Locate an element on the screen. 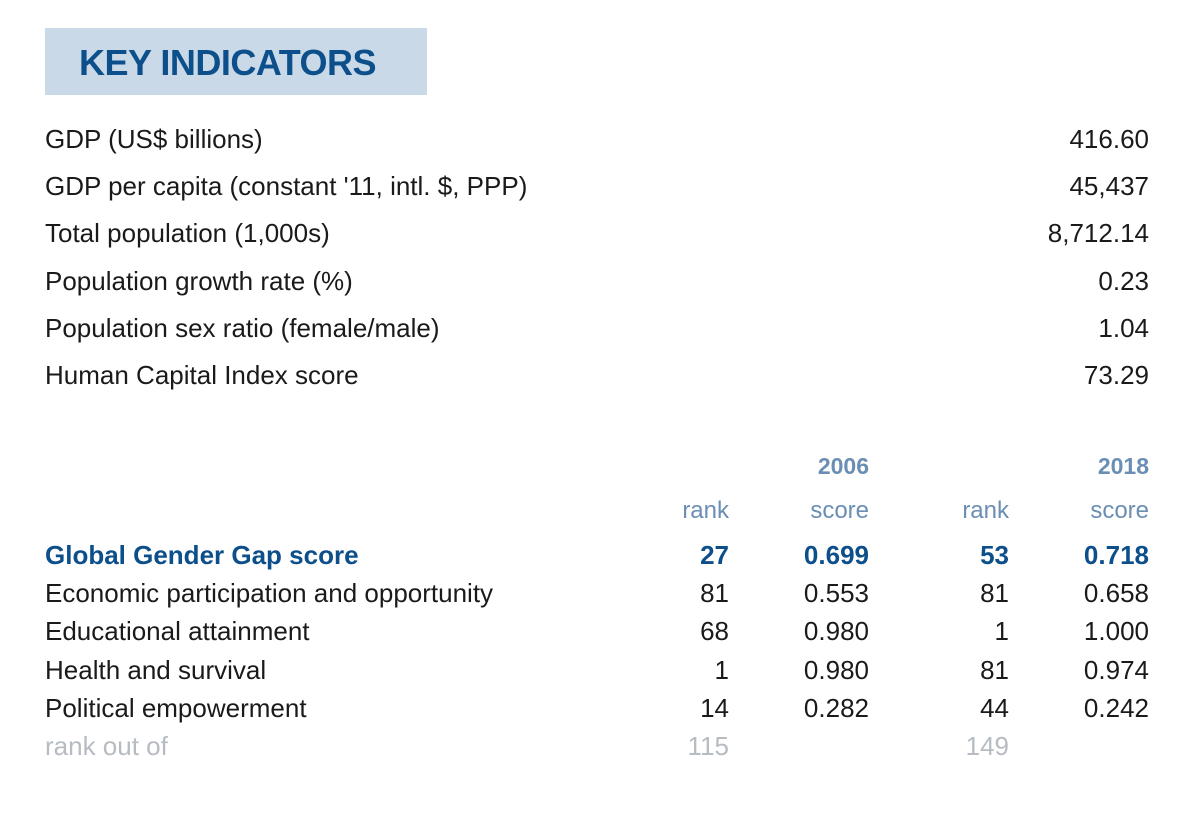 The image size is (1200, 826). indicator-label: Total population (1,000s) is located at coordinates (187, 233).